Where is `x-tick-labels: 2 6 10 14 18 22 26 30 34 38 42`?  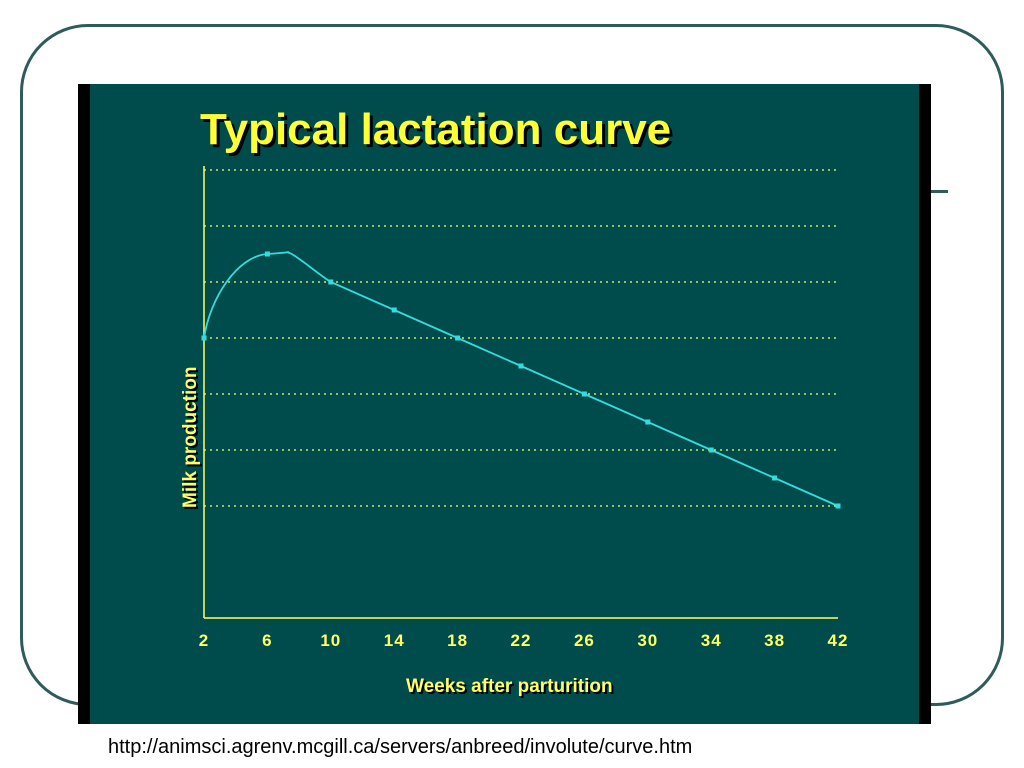
x-tick-labels: 2 6 10 14 18 22 26 30 34 38 42 is located at coordinates (524, 640).